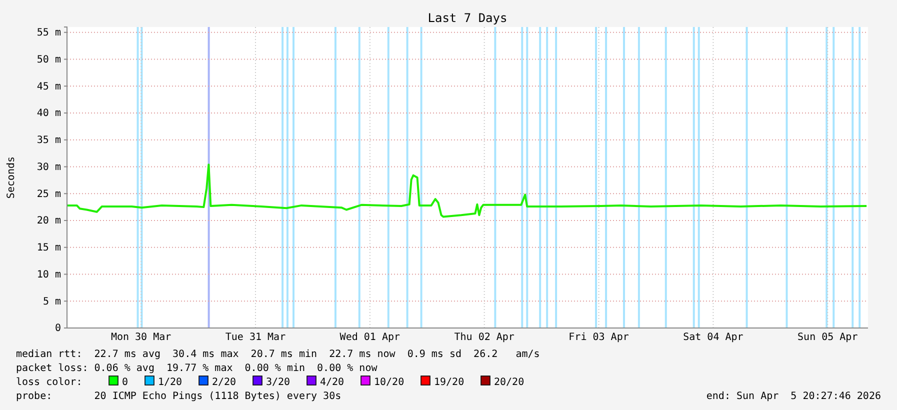  I want to click on y-tick-label: 45 m, so click(48, 86).